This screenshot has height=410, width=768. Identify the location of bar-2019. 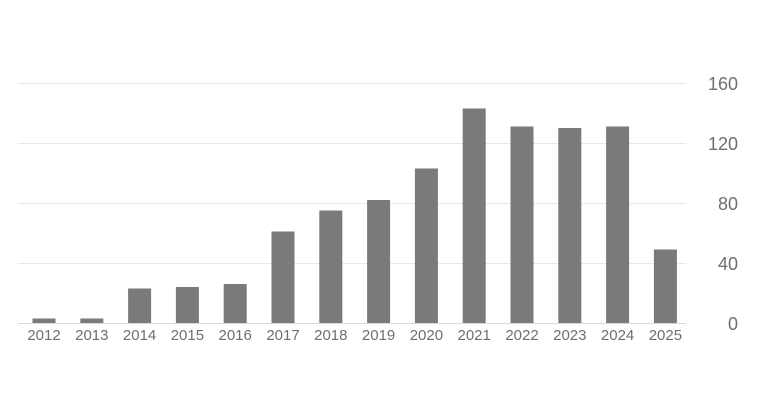
(379, 261).